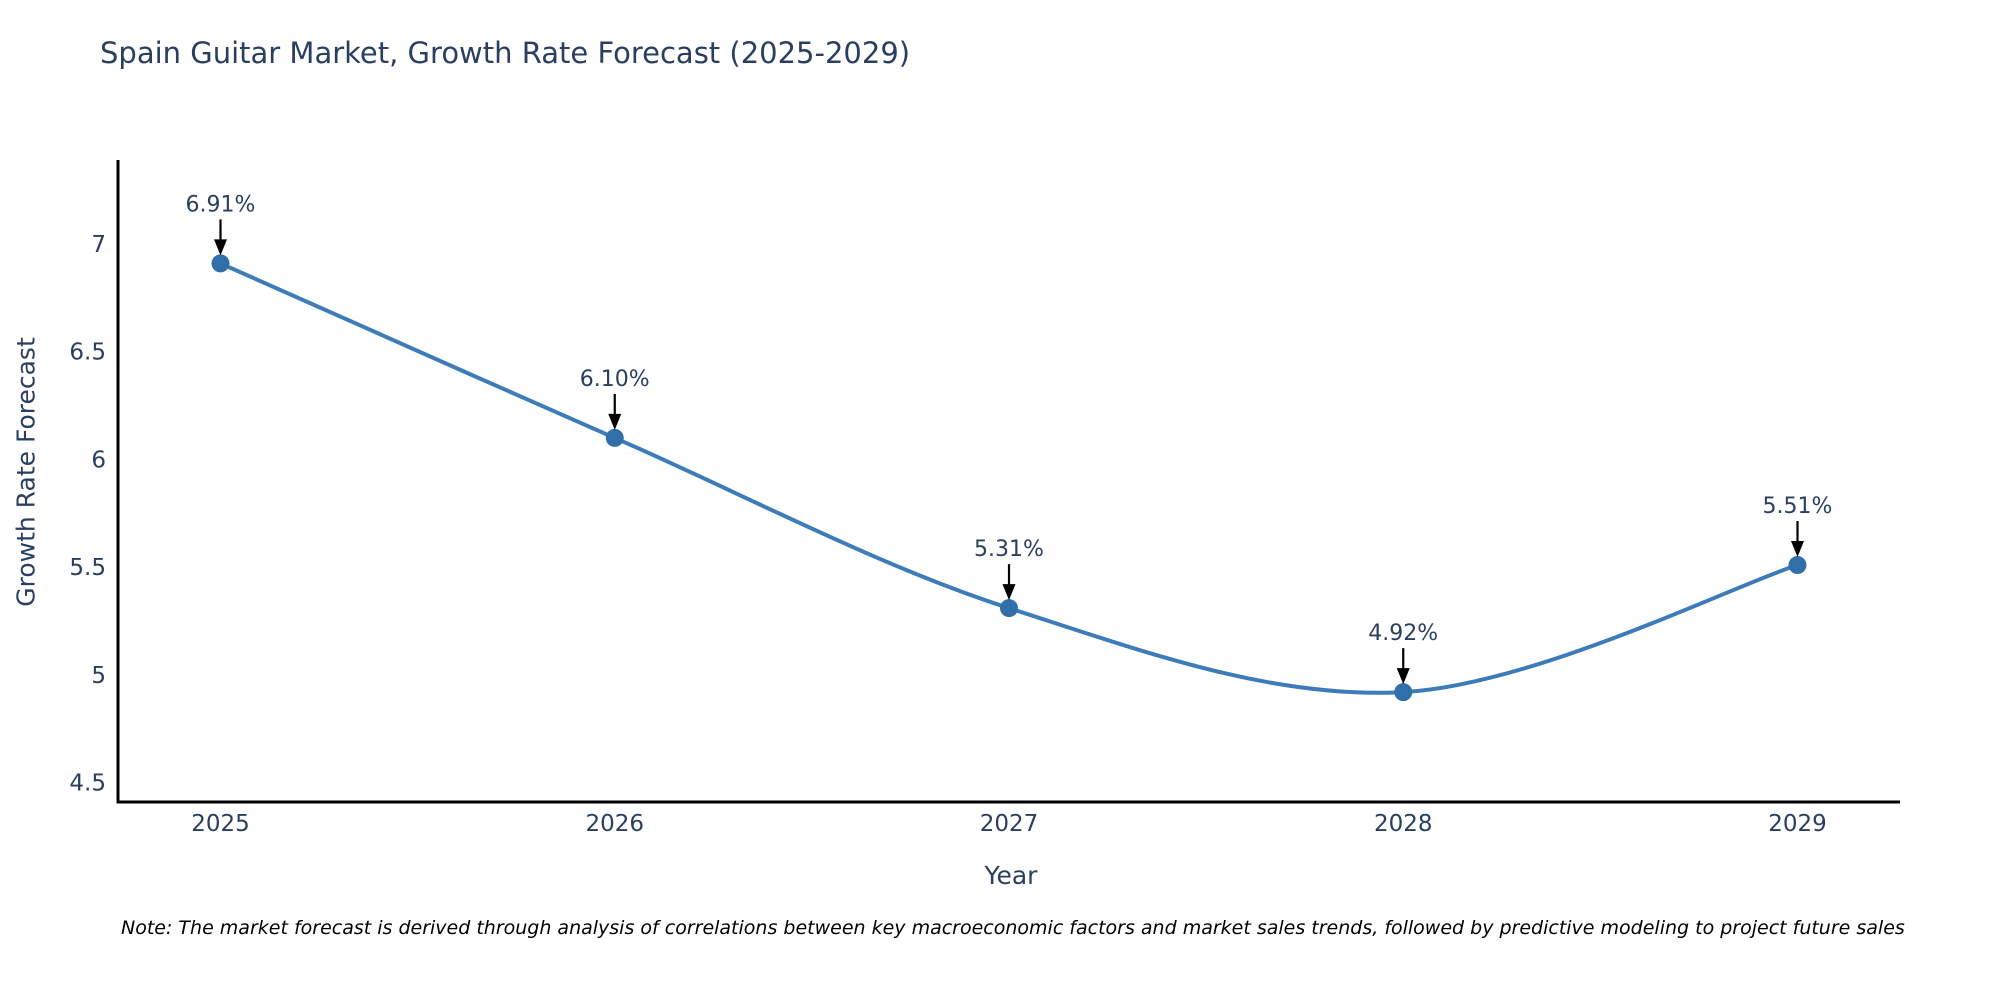 The height and width of the screenshot is (1000, 2000). Describe the element at coordinates (1009, 549) in the screenshot. I see `point-annotation-label: 5.31%` at that location.